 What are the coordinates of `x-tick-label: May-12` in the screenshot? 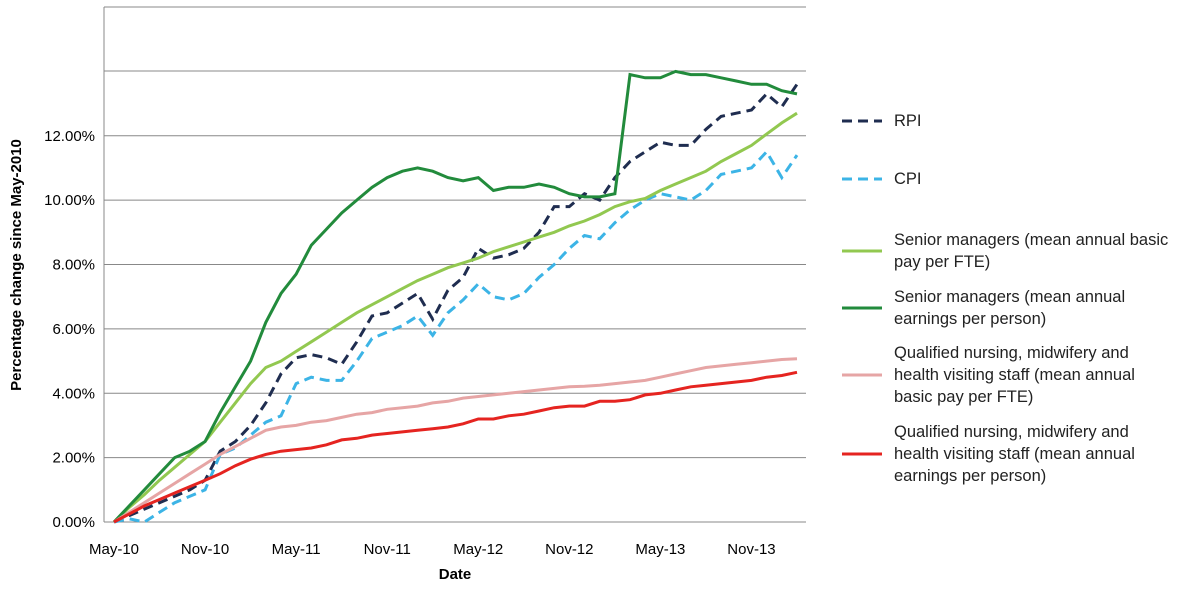 It's located at (478, 549).